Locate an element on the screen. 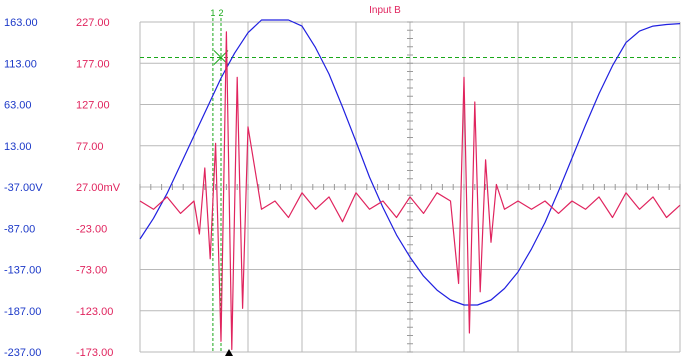 The height and width of the screenshot is (359, 685). right-axis-tick-label: -23.00 is located at coordinates (91, 229).